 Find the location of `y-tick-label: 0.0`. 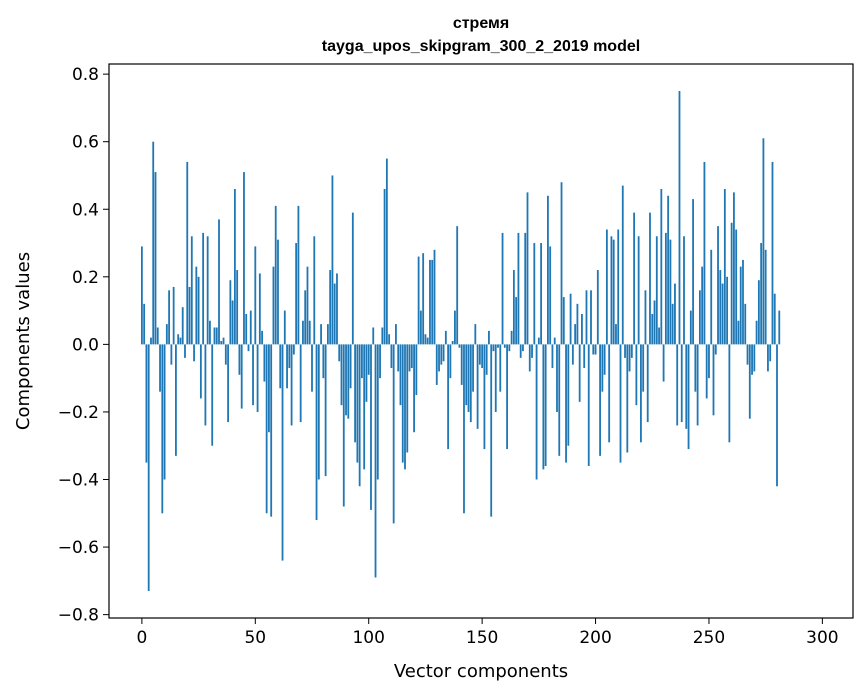

y-tick-label: 0.0 is located at coordinates (85, 345).